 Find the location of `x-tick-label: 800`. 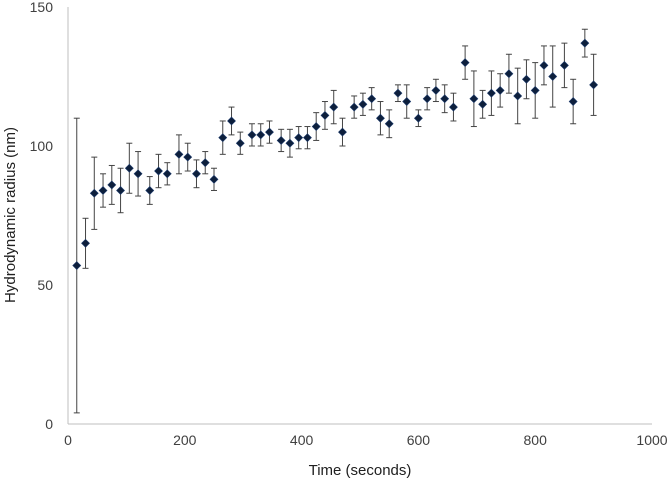

x-tick-label: 800 is located at coordinates (536, 440).